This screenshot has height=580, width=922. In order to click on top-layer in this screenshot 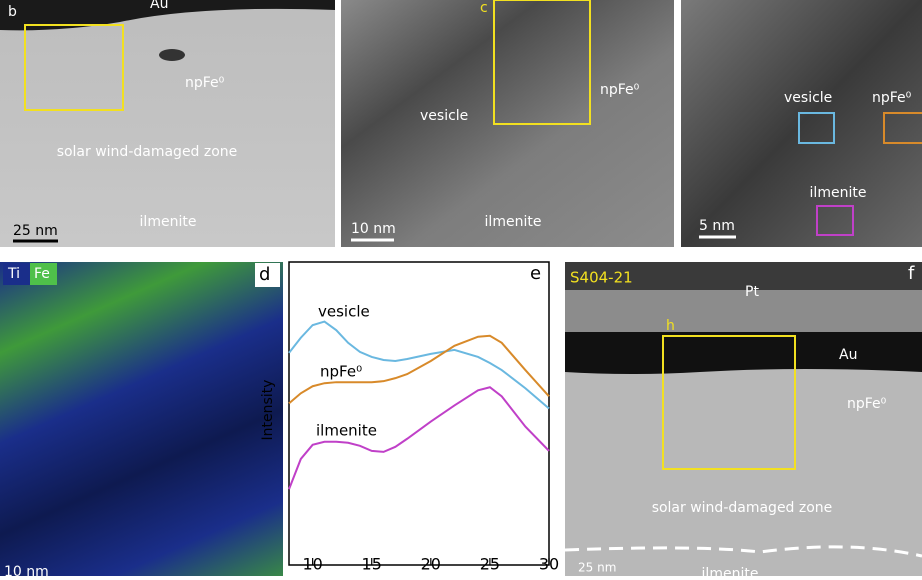, I will do `click(743, 276)`.